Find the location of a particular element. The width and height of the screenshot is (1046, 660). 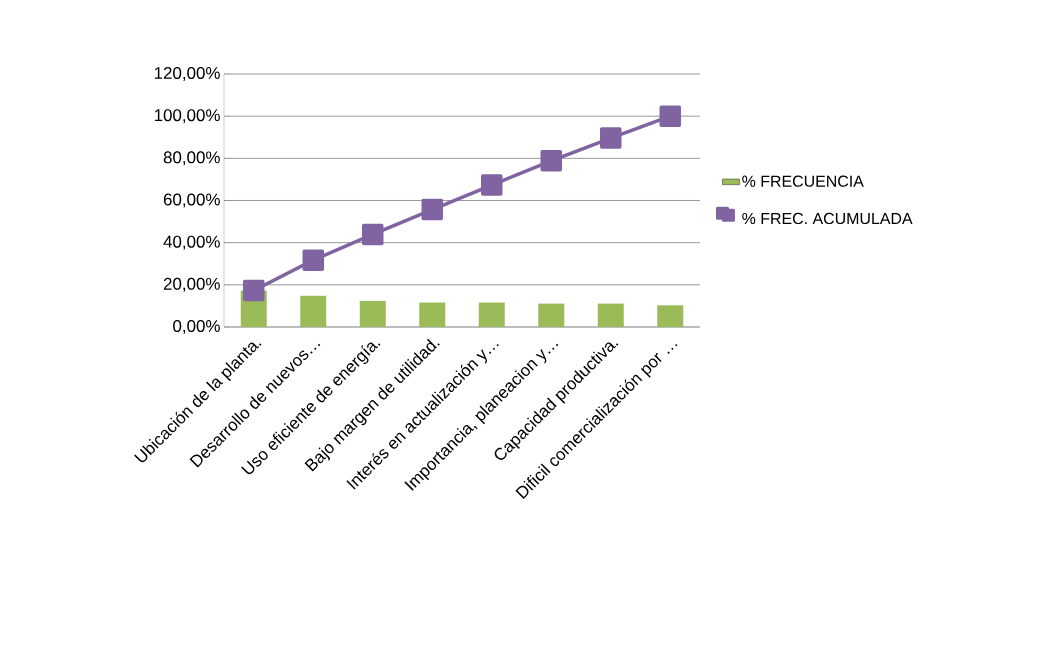

y-tick-label: 60,00% is located at coordinates (191, 200).